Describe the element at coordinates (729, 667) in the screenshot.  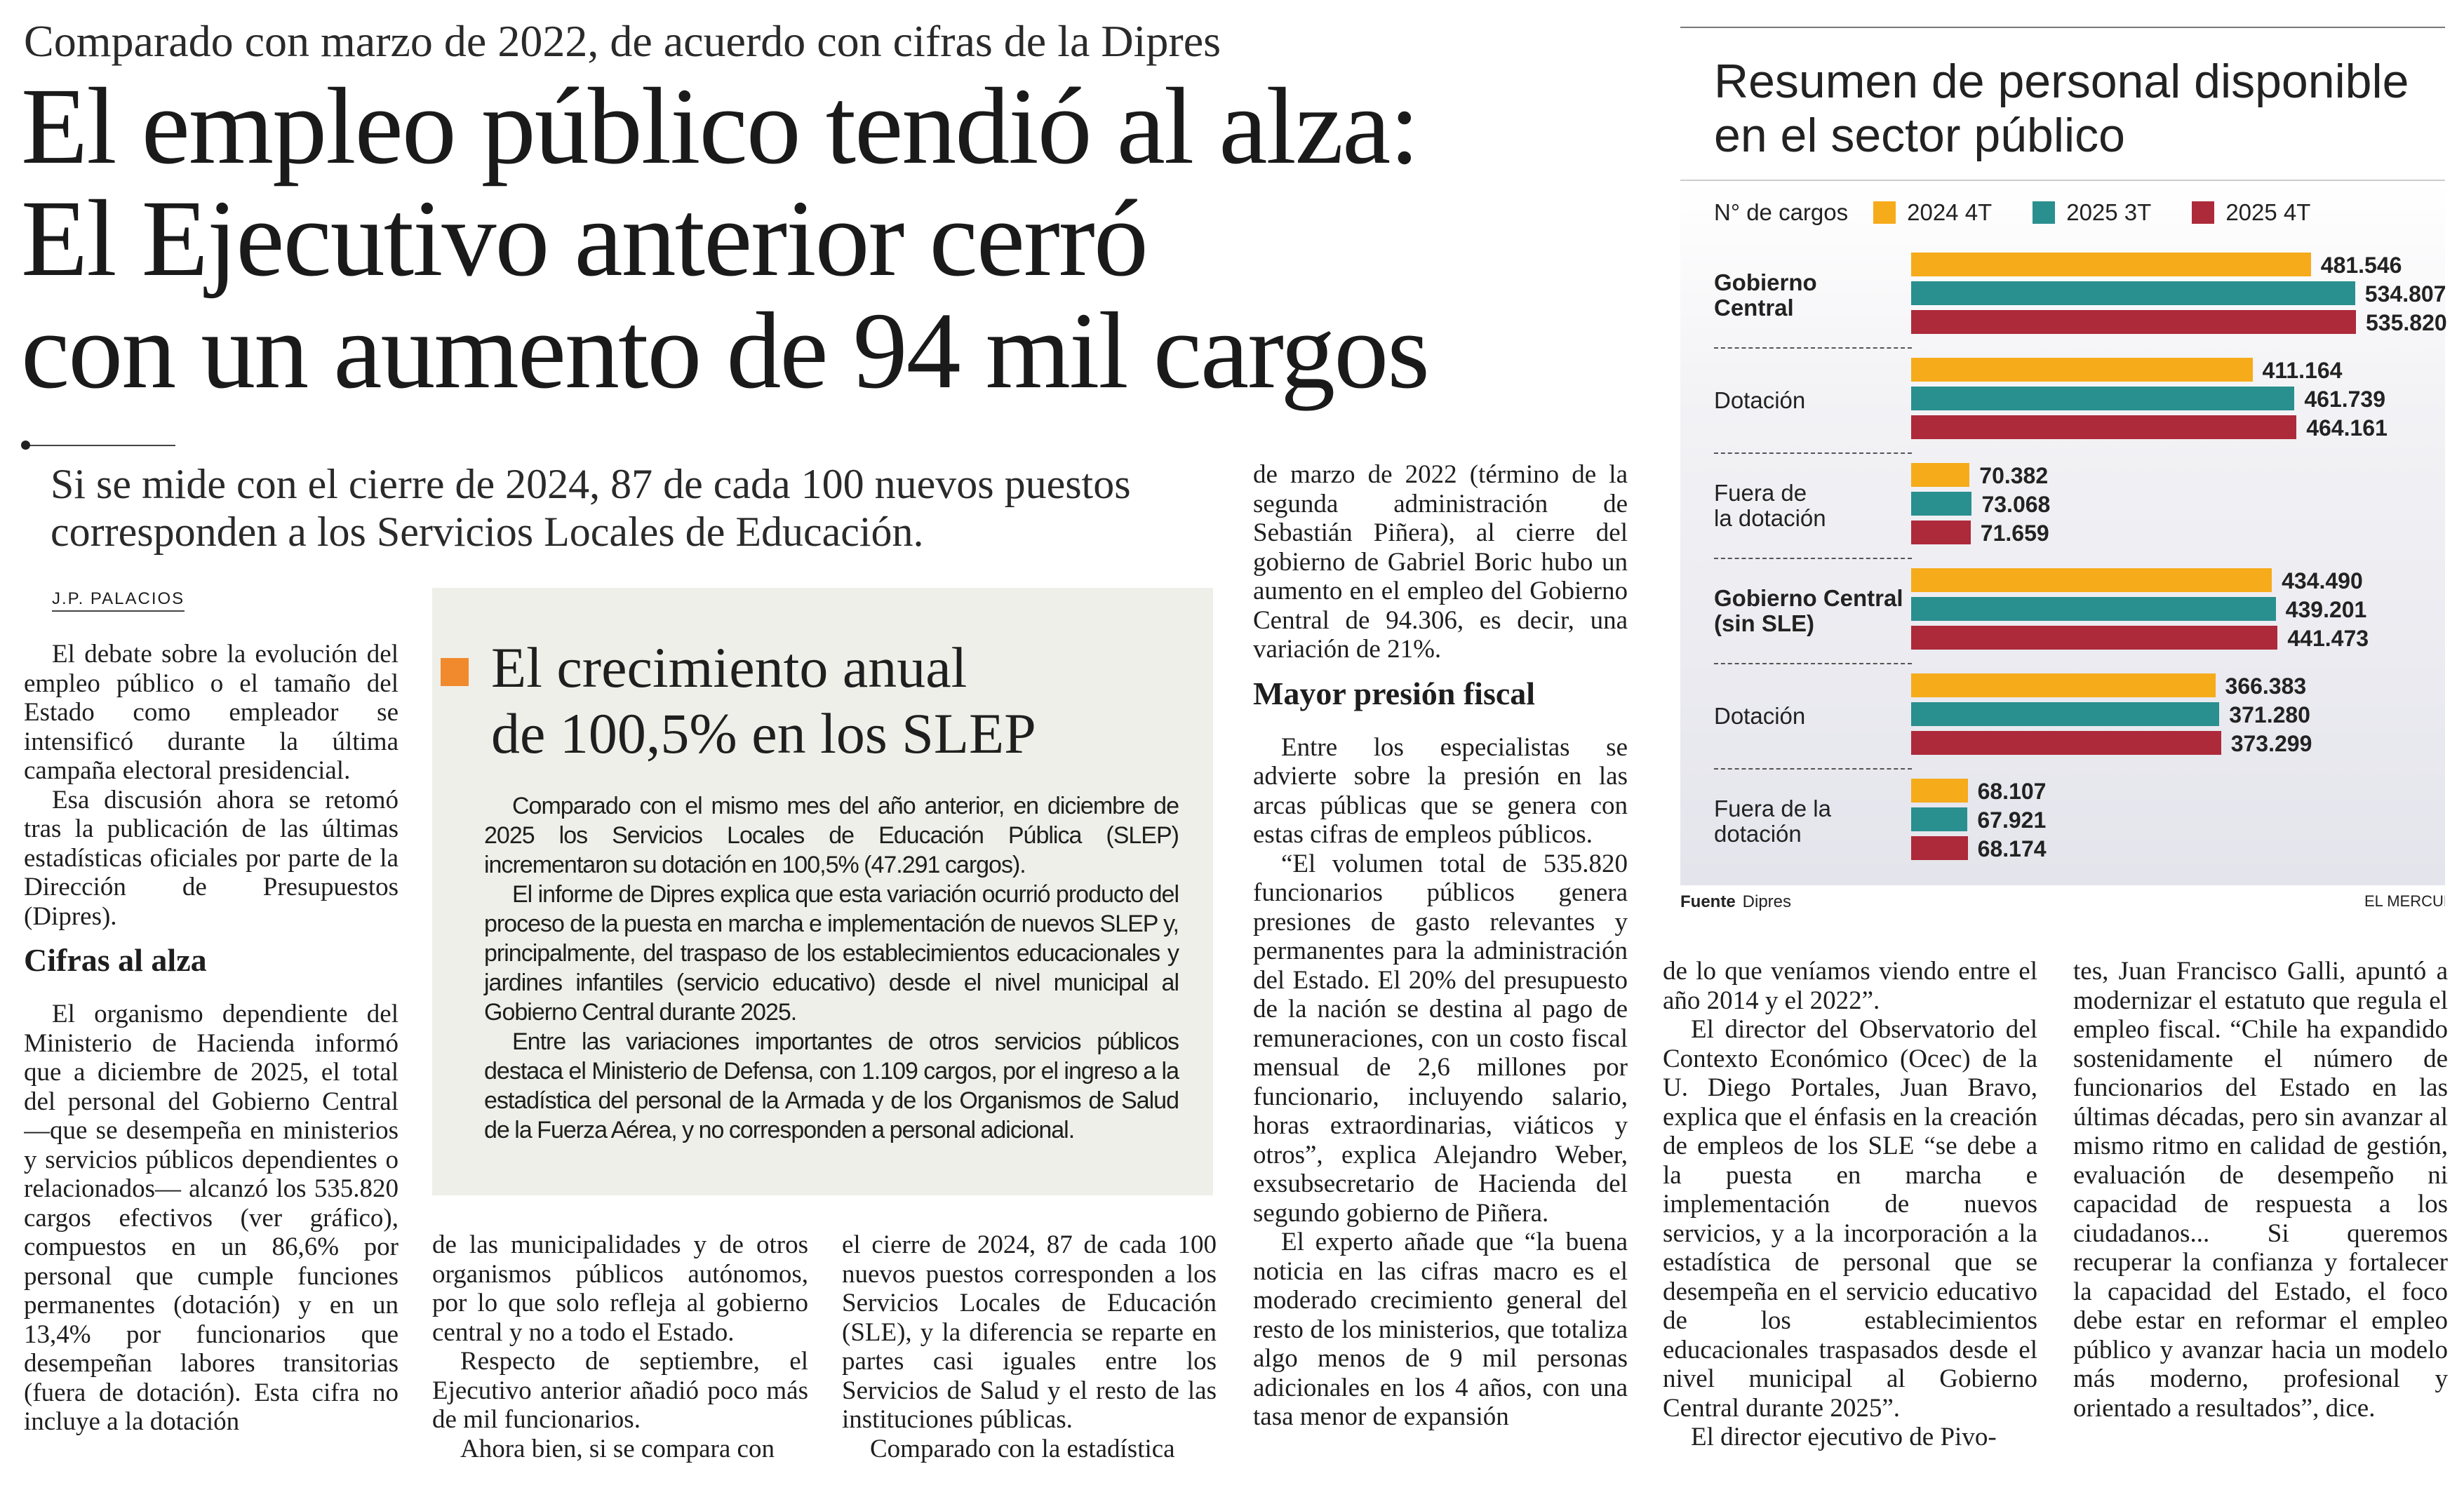
I see `box-title-line: El crecimiento anual` at that location.